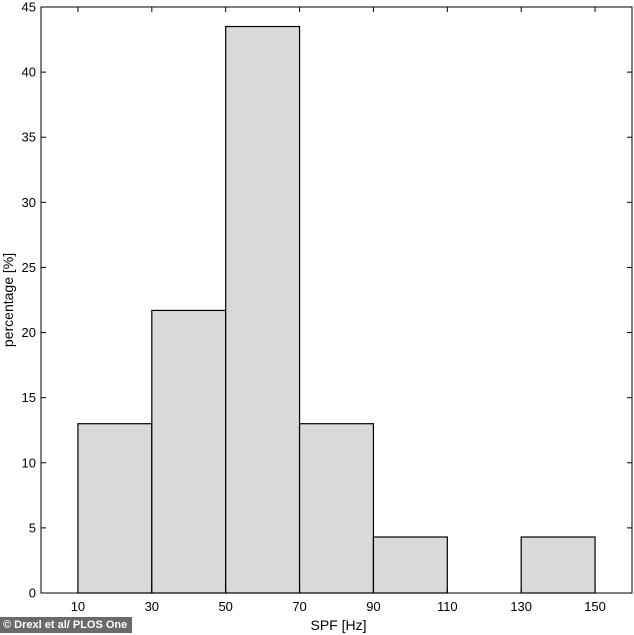 This screenshot has width=634, height=635. Describe the element at coordinates (8, 300) in the screenshot. I see `y-axis-label: percentage [%]` at that location.